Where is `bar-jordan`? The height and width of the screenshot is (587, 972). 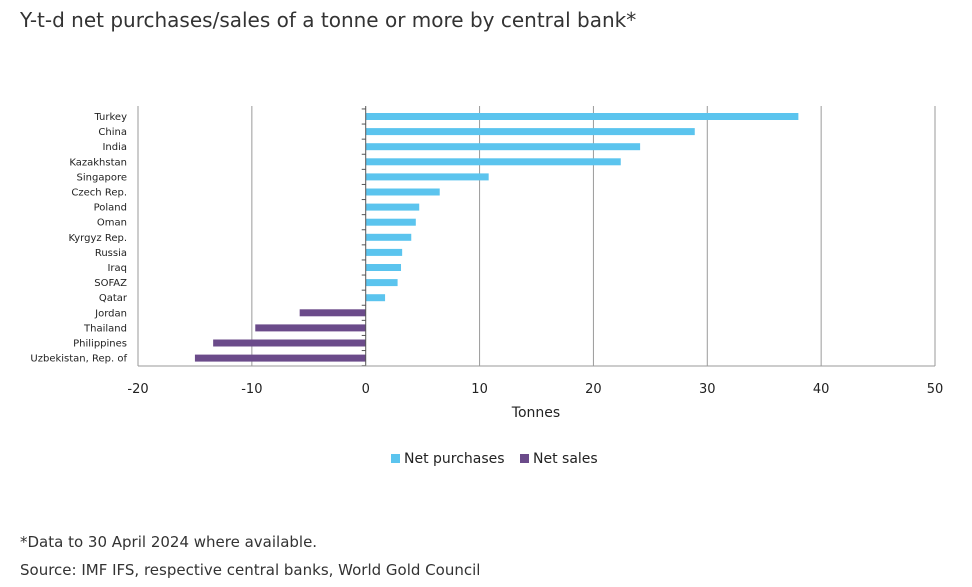
bar-jordan is located at coordinates (332, 313).